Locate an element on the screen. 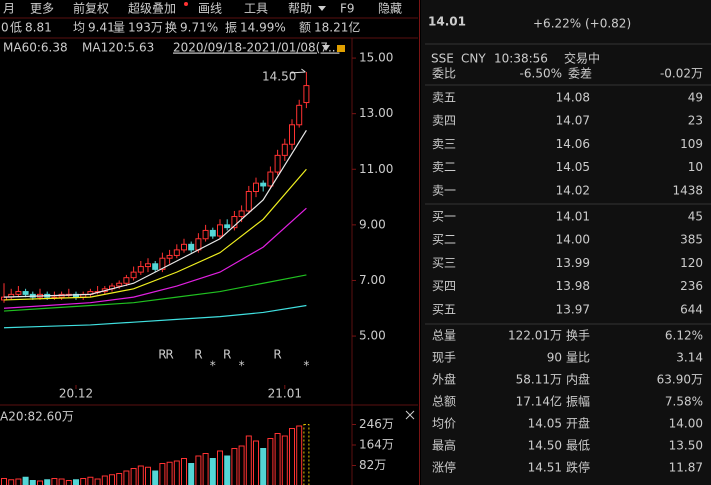 The width and height of the screenshot is (711, 485). notification-dot is located at coordinates (186, 4).